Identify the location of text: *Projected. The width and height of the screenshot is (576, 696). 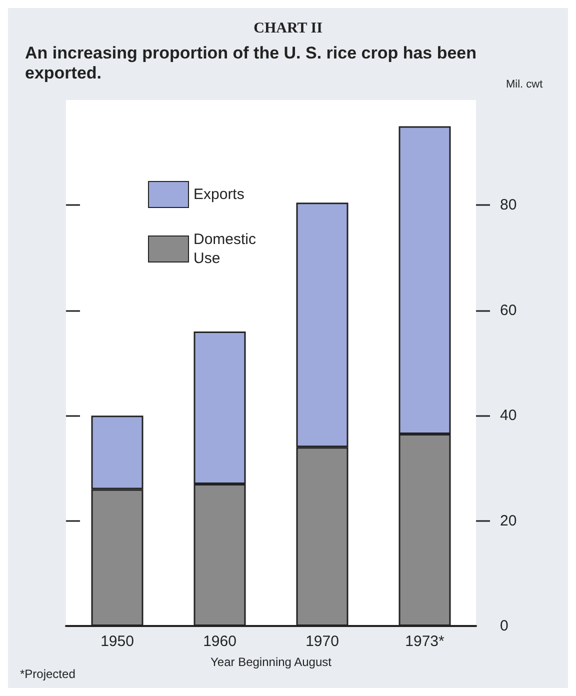
(48, 674).